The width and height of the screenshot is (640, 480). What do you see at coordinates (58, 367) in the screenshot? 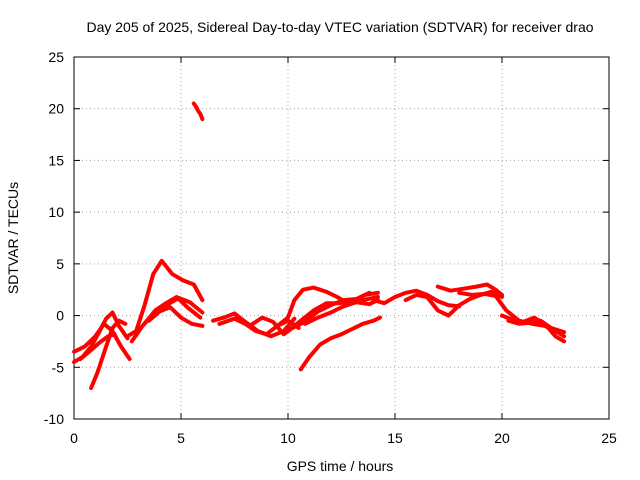
I see `y-tick-label: -5` at bounding box center [58, 367].